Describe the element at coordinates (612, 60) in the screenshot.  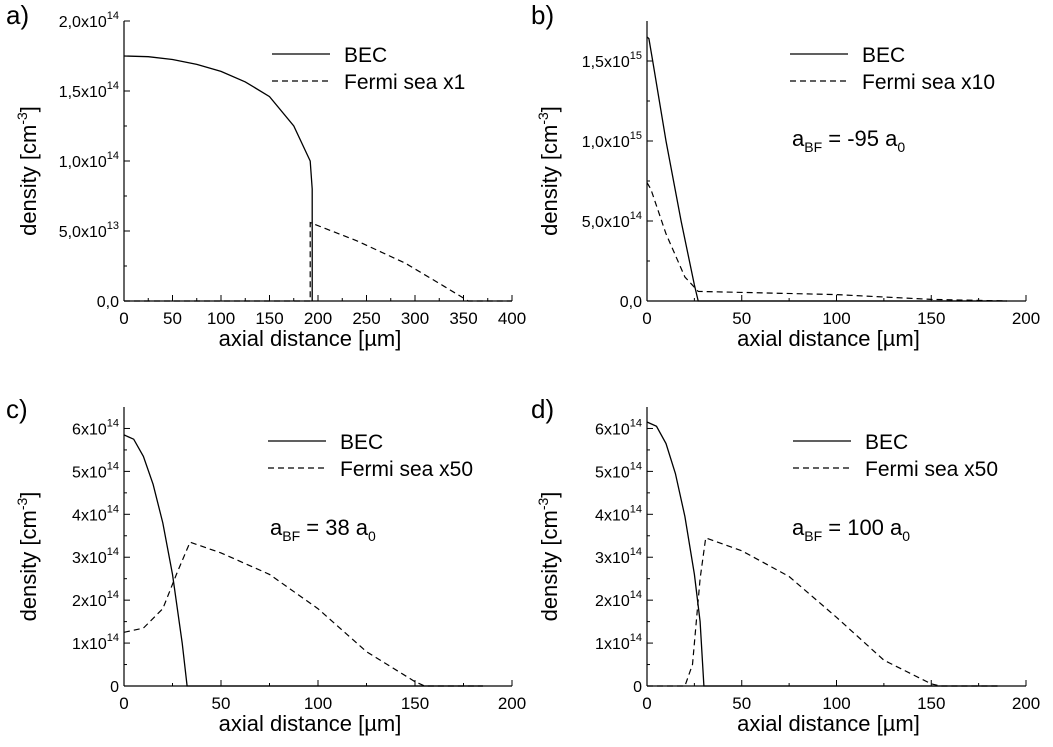
I see `y-tick-label: 1,5x10¹⁵` at that location.